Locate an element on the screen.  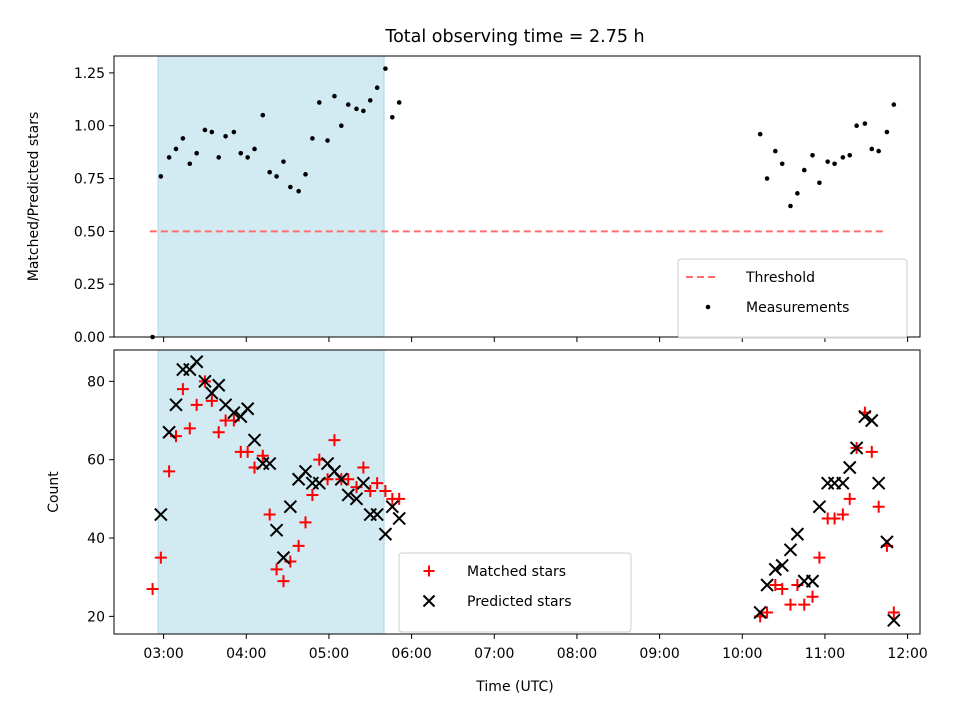
x-tick-label: 11:00 is located at coordinates (825, 654).